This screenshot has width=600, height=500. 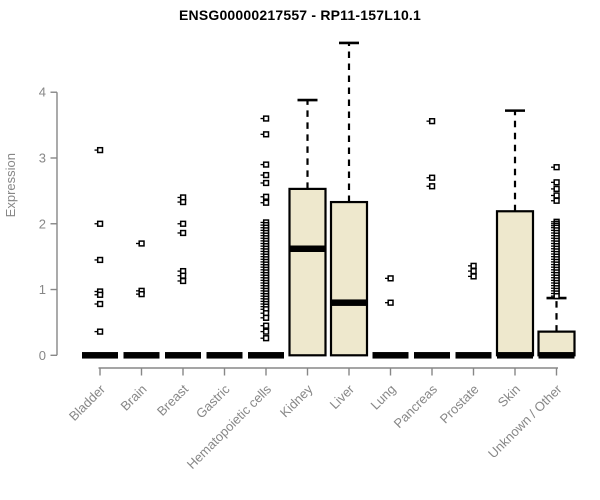 What do you see at coordinates (509, 396) in the screenshot?
I see `x-tick-label-skin: Skin` at bounding box center [509, 396].